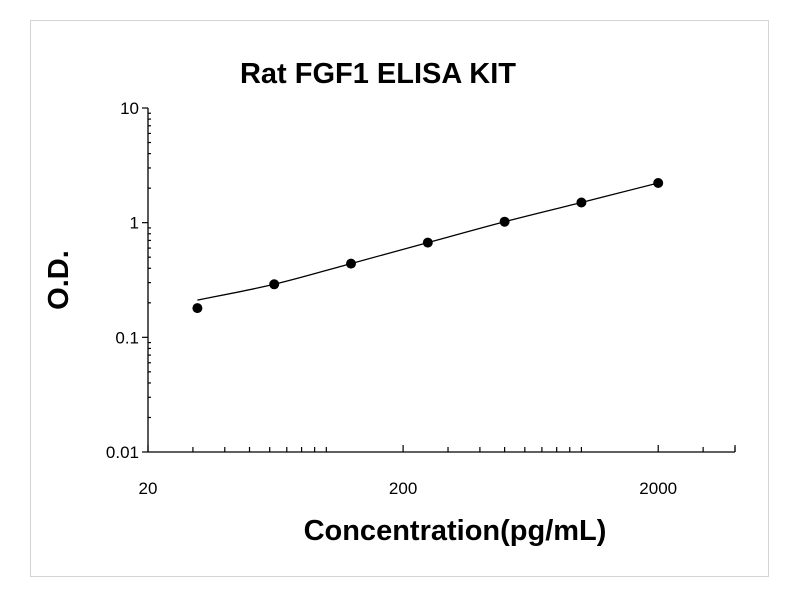  Describe the element at coordinates (378, 74) in the screenshot. I see `chart-title: Rat FGF1 ELISA KIT` at that location.